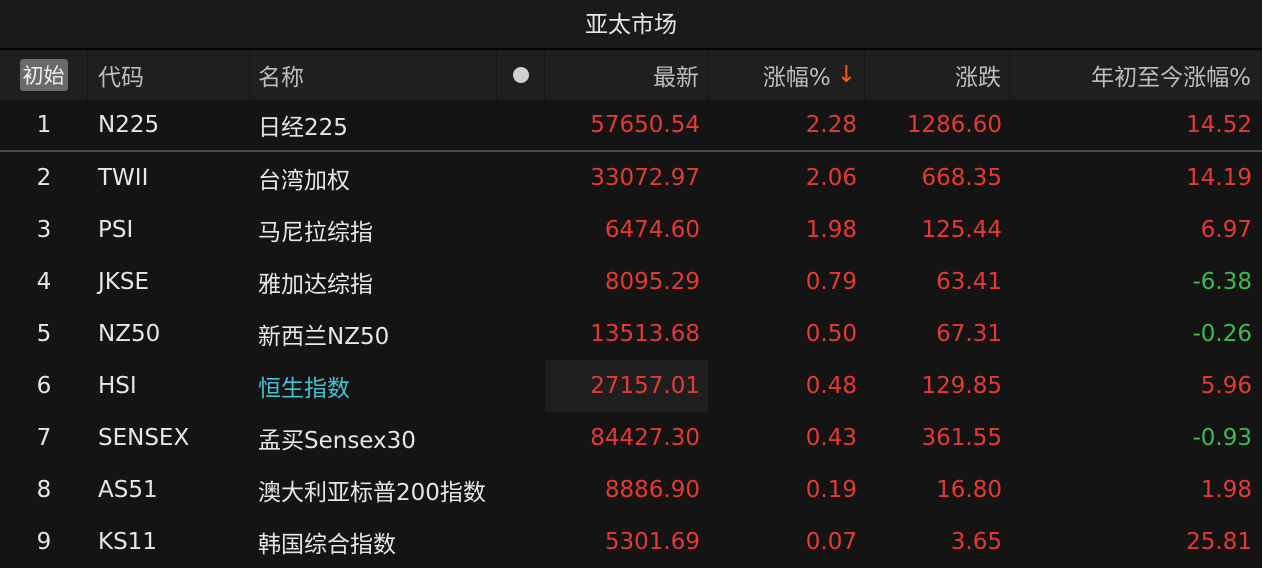  Describe the element at coordinates (327, 545) in the screenshot. I see `row-name: 韩国综合指数` at that location.